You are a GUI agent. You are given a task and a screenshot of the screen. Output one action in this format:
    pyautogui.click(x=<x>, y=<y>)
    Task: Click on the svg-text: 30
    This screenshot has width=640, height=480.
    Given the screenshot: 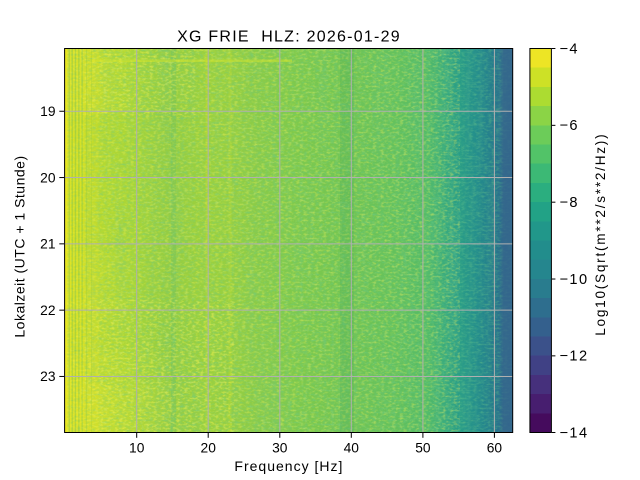 What is the action you would take?
    pyautogui.click(x=280, y=447)
    